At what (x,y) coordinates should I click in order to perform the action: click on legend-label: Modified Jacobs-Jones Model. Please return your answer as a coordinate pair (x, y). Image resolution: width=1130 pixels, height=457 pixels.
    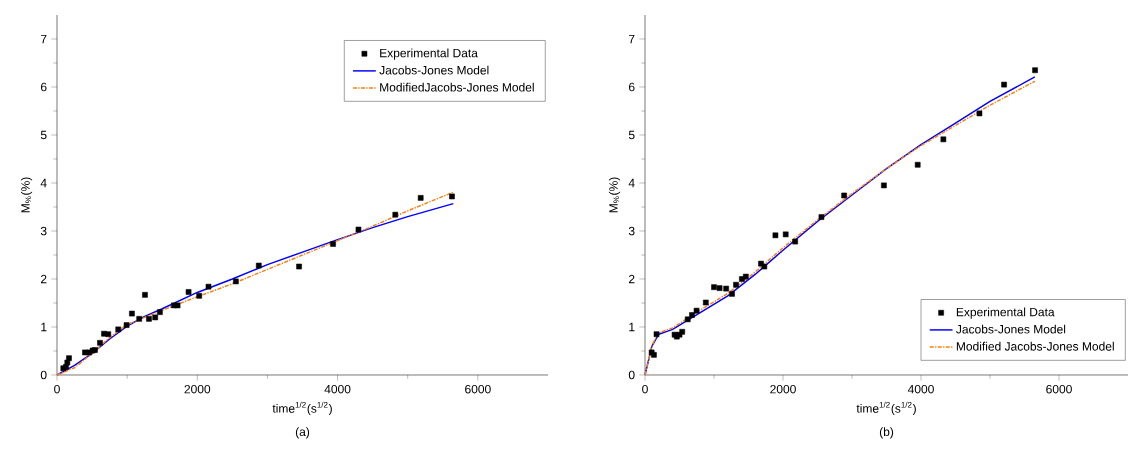
    Looking at the image, I should click on (1035, 346).